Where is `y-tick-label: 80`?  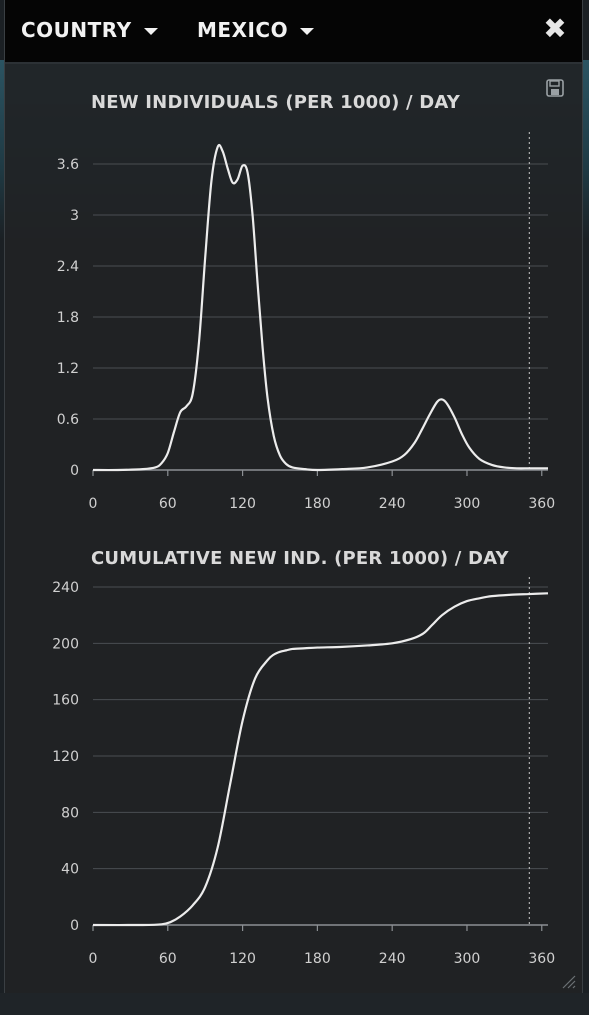
y-tick-label: 80 is located at coordinates (70, 813).